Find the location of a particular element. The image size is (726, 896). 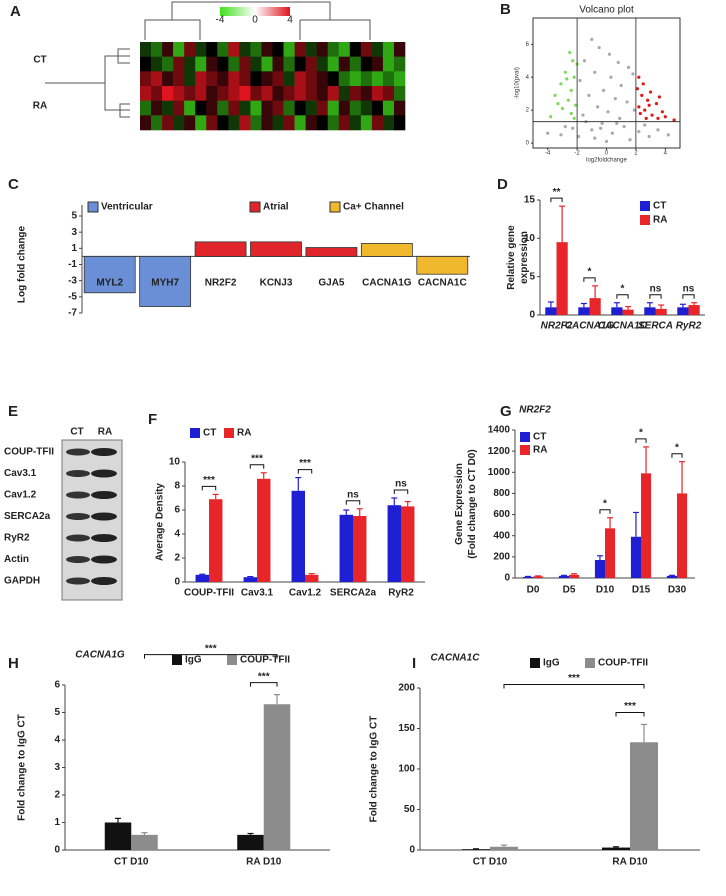

y-tick-label: 1 is located at coordinates (74, 248).